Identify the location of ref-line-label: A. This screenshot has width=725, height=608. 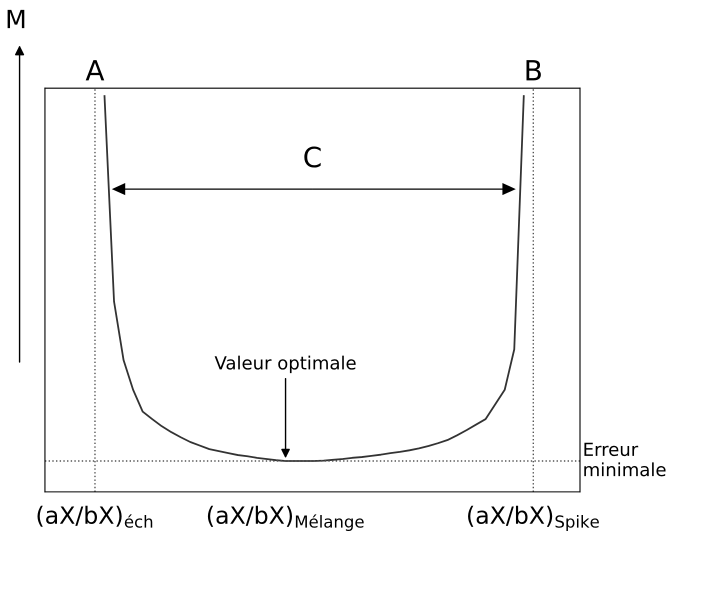
(95, 70).